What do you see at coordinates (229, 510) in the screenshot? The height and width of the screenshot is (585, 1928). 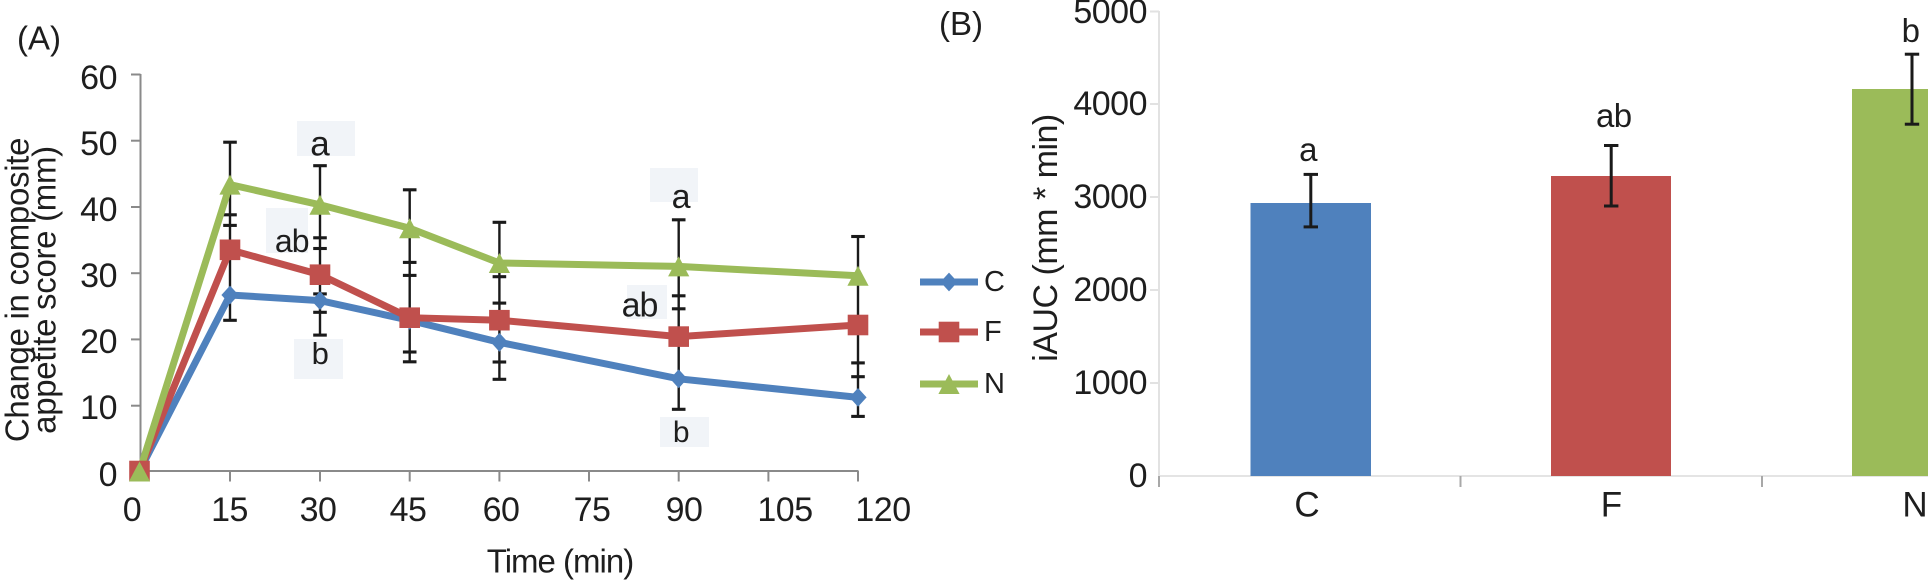 I see `svg-text: 15` at bounding box center [229, 510].